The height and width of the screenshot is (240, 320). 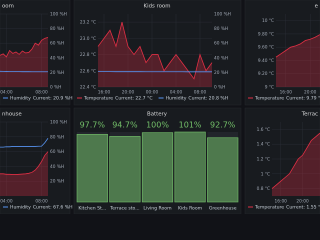 I want to click on gauge-label: Living Room, so click(x=157, y=209).